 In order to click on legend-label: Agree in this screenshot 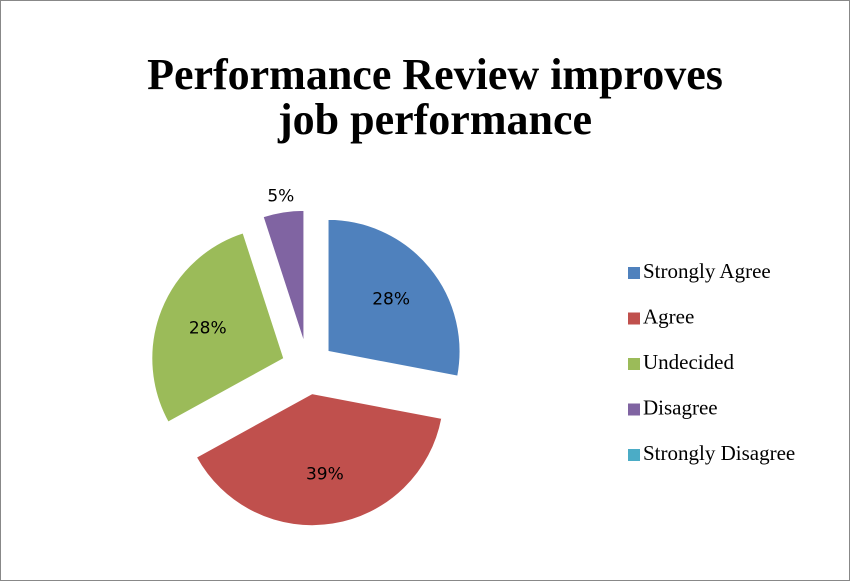, I will do `click(668, 316)`.